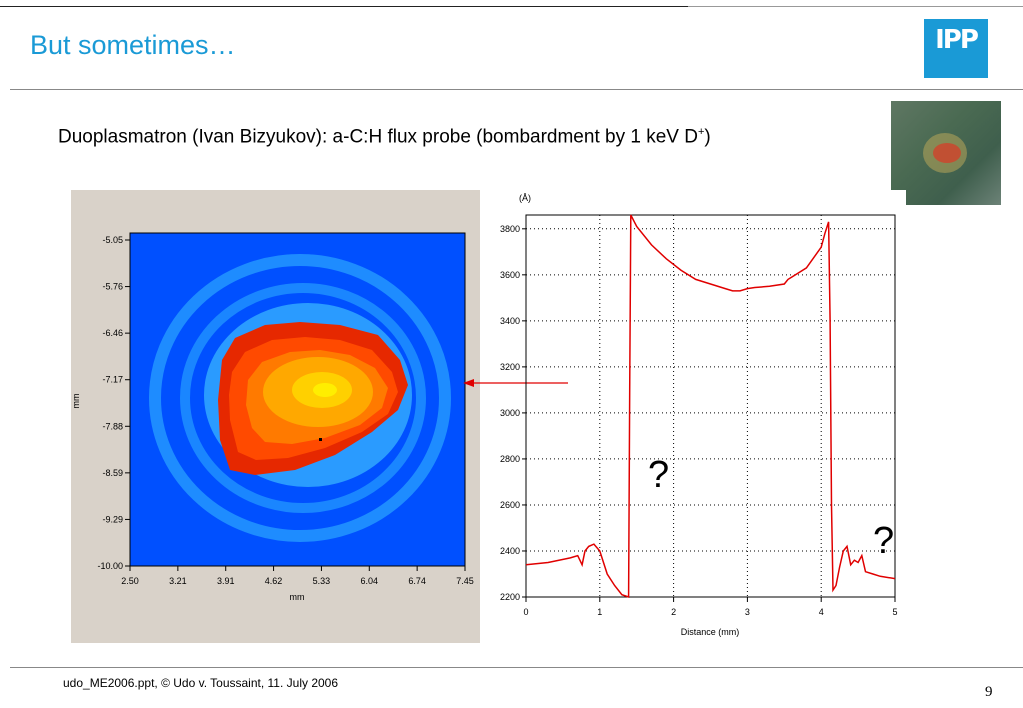  I want to click on profile-unit-label: (Å), so click(525, 198).